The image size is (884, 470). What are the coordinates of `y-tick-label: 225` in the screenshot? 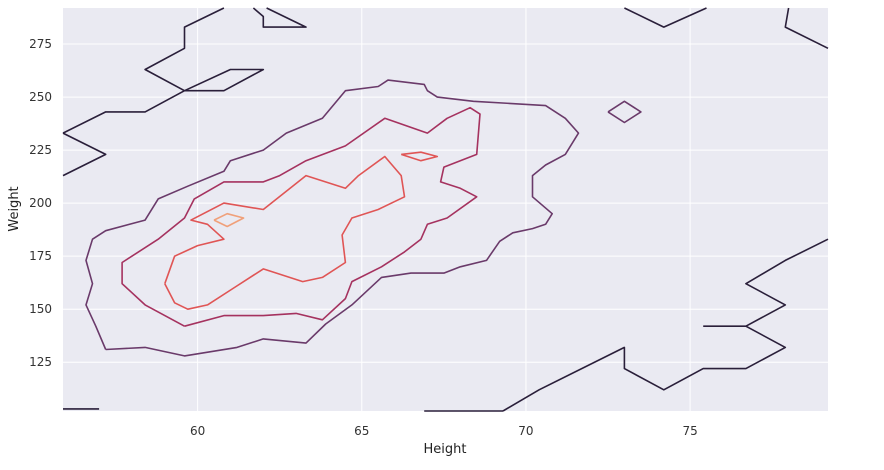 It's located at (40, 150).